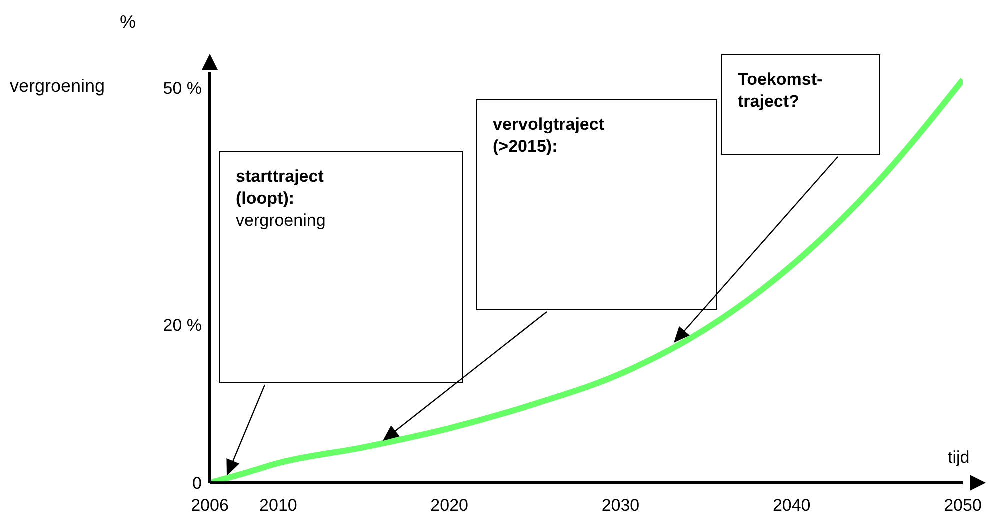 Image resolution: width=996 pixels, height=526 pixels. Describe the element at coordinates (959, 458) in the screenshot. I see `x-axis-title: tijd` at that location.